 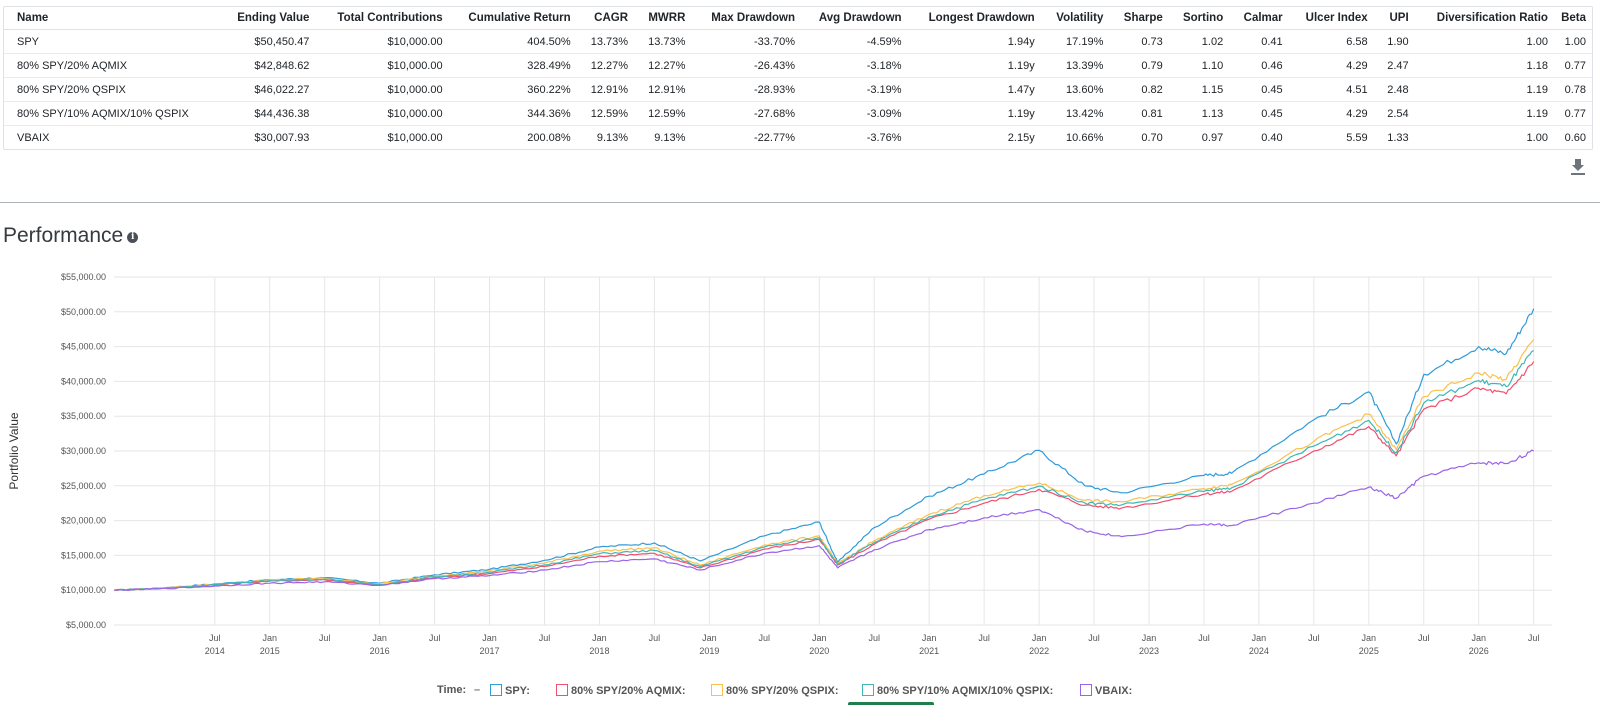 What do you see at coordinates (1075, 18) in the screenshot?
I see `column-header: Volatility` at bounding box center [1075, 18].